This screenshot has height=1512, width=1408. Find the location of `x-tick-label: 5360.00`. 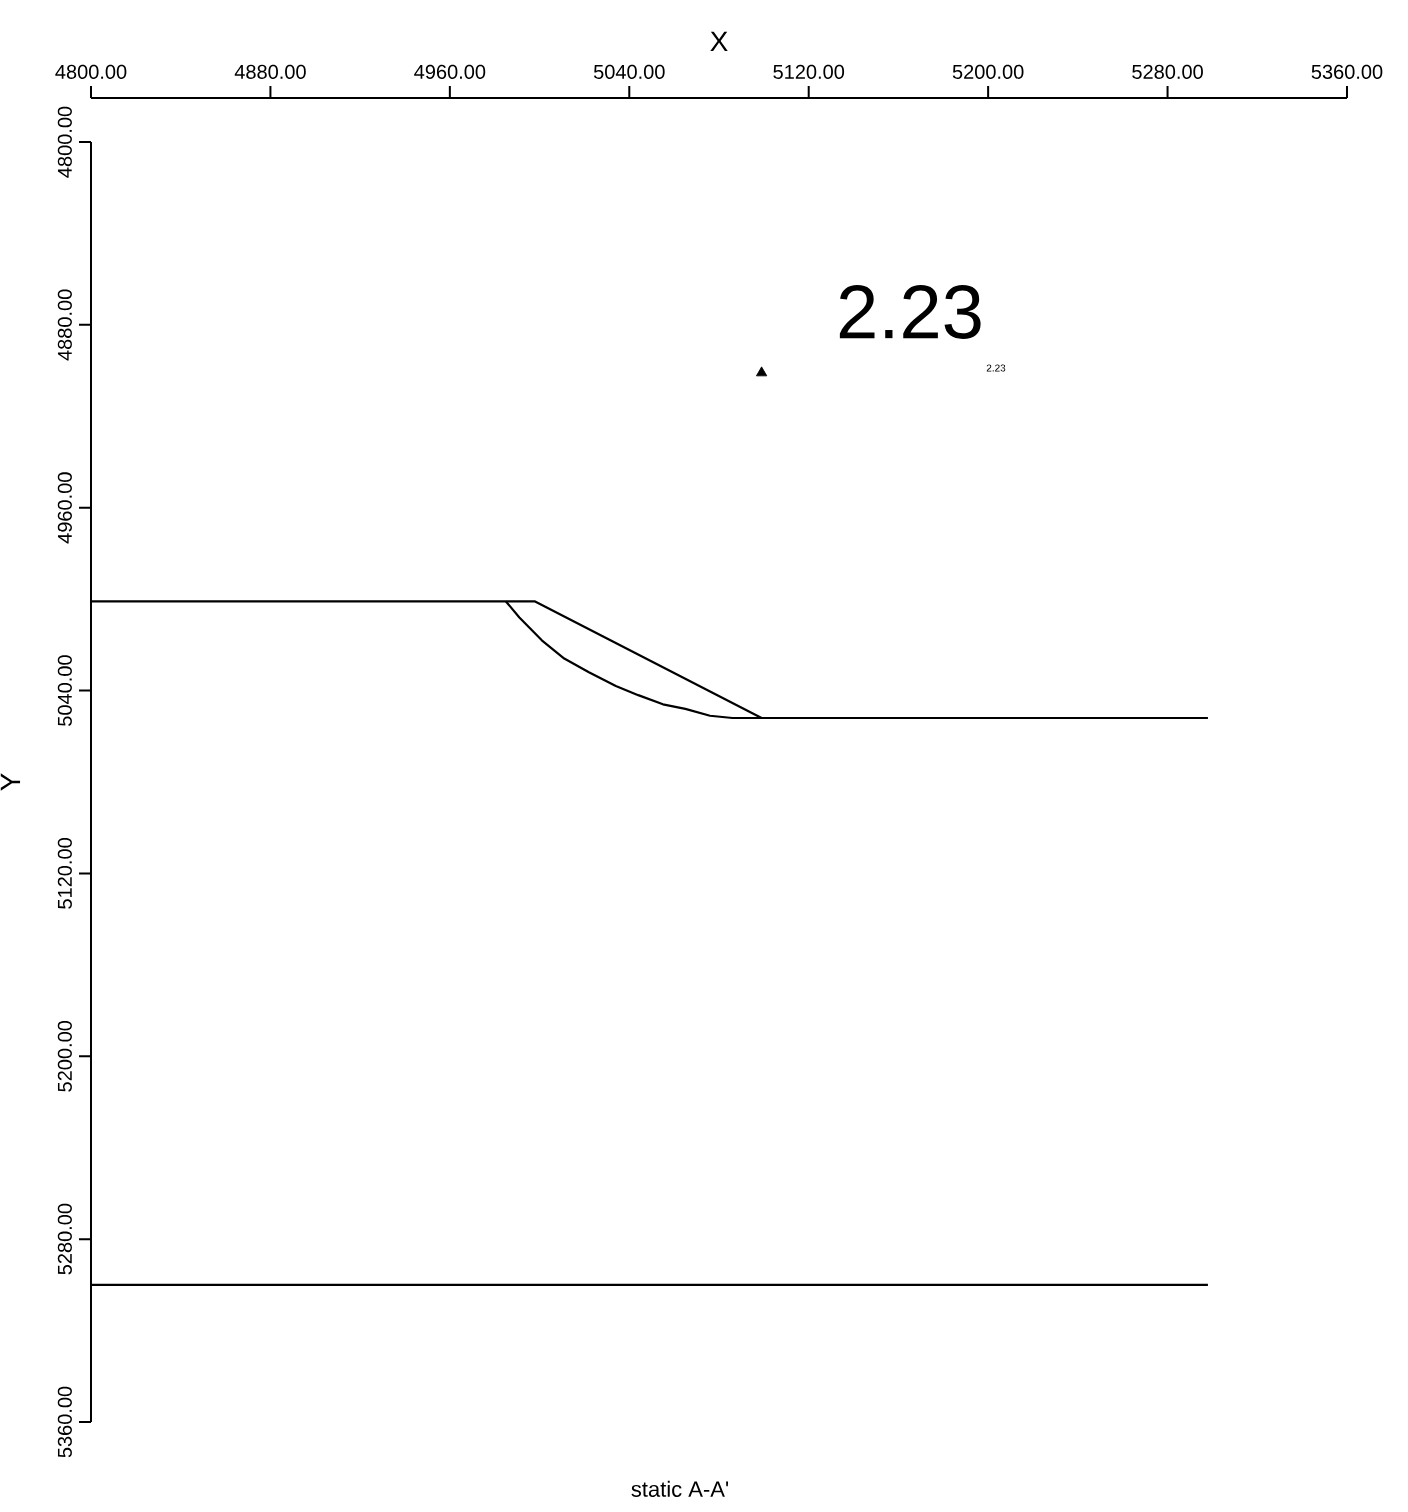

x-tick-label: 5360.00 is located at coordinates (1347, 71).